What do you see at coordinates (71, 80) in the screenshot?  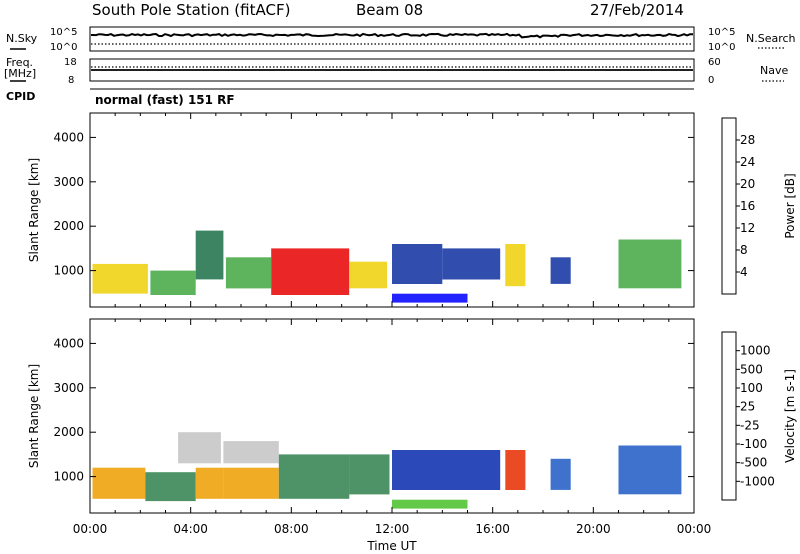 I see `freq-tick-low: 8` at bounding box center [71, 80].